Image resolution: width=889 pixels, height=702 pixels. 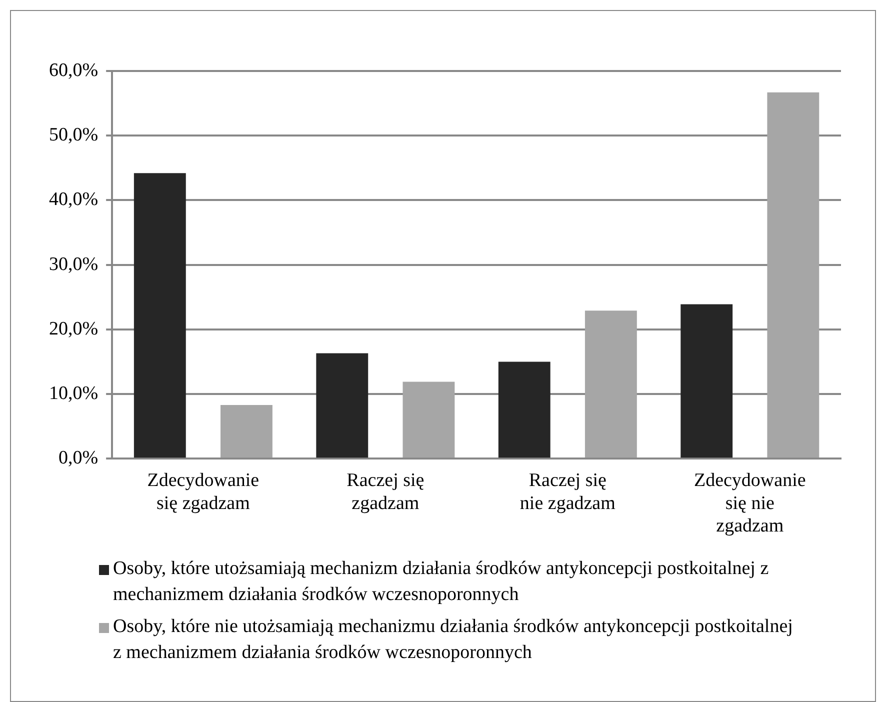 I want to click on x-tick-label: Raczej się nie zgadzam, so click(x=568, y=492).